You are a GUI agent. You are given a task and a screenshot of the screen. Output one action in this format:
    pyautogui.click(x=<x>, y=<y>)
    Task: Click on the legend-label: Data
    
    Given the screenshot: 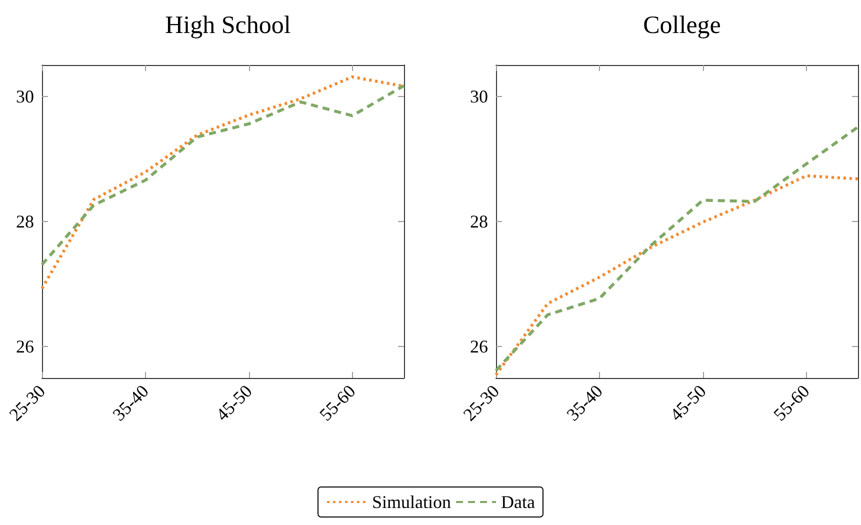 What is the action you would take?
    pyautogui.click(x=518, y=502)
    